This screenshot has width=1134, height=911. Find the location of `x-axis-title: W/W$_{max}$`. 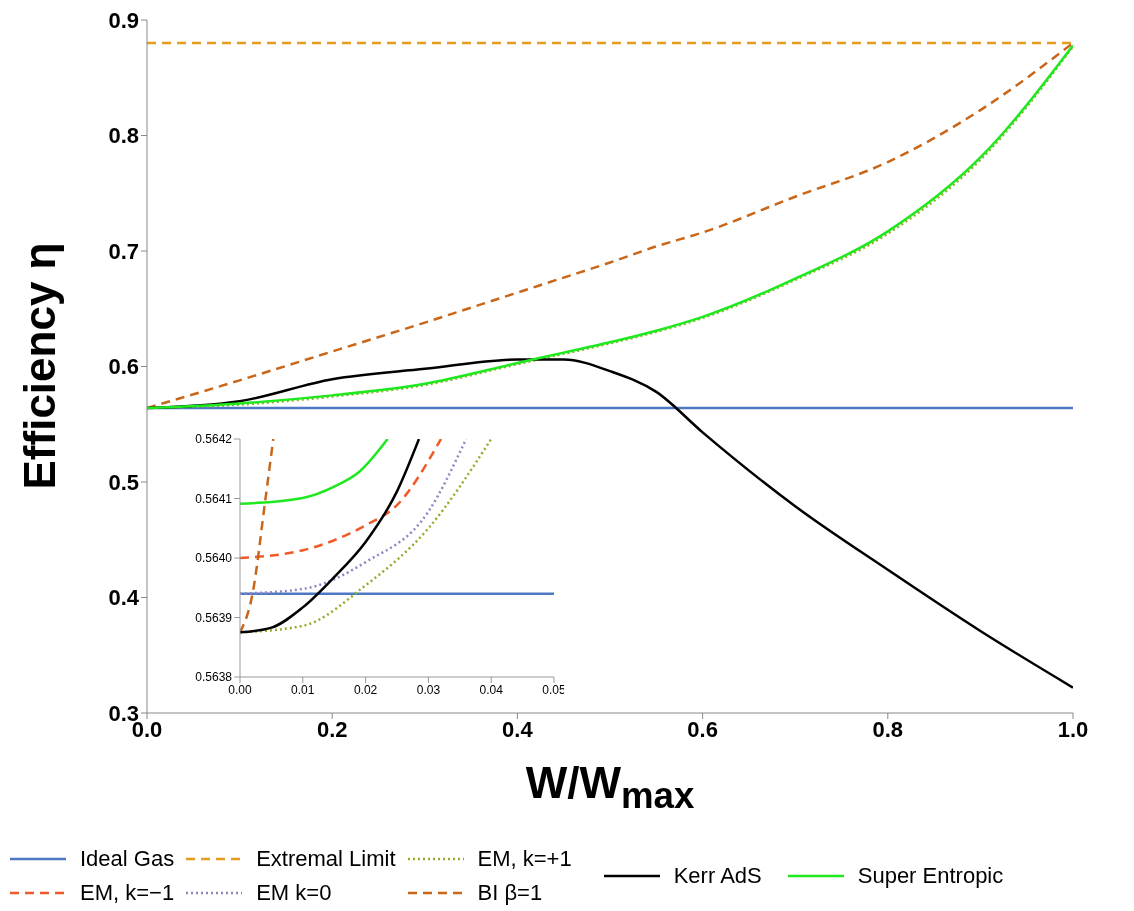

x-axis-title: W/W$_{max}$ is located at coordinates (610, 787).